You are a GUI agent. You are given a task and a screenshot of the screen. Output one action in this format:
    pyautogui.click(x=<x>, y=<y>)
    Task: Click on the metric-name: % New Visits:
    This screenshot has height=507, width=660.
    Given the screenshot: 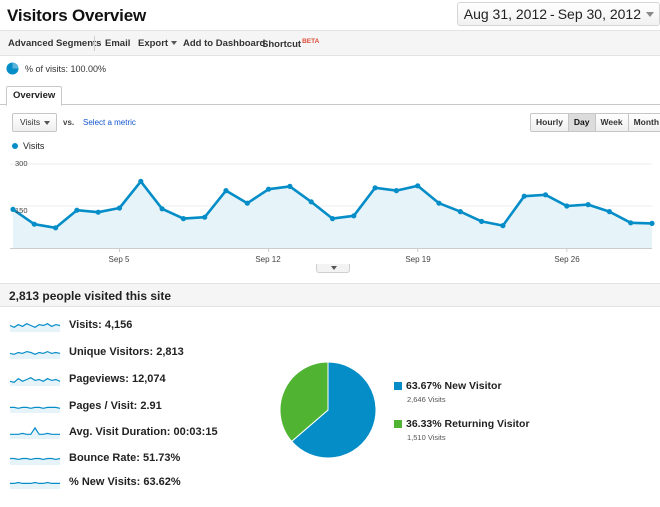 What is the action you would take?
    pyautogui.click(x=105, y=482)
    